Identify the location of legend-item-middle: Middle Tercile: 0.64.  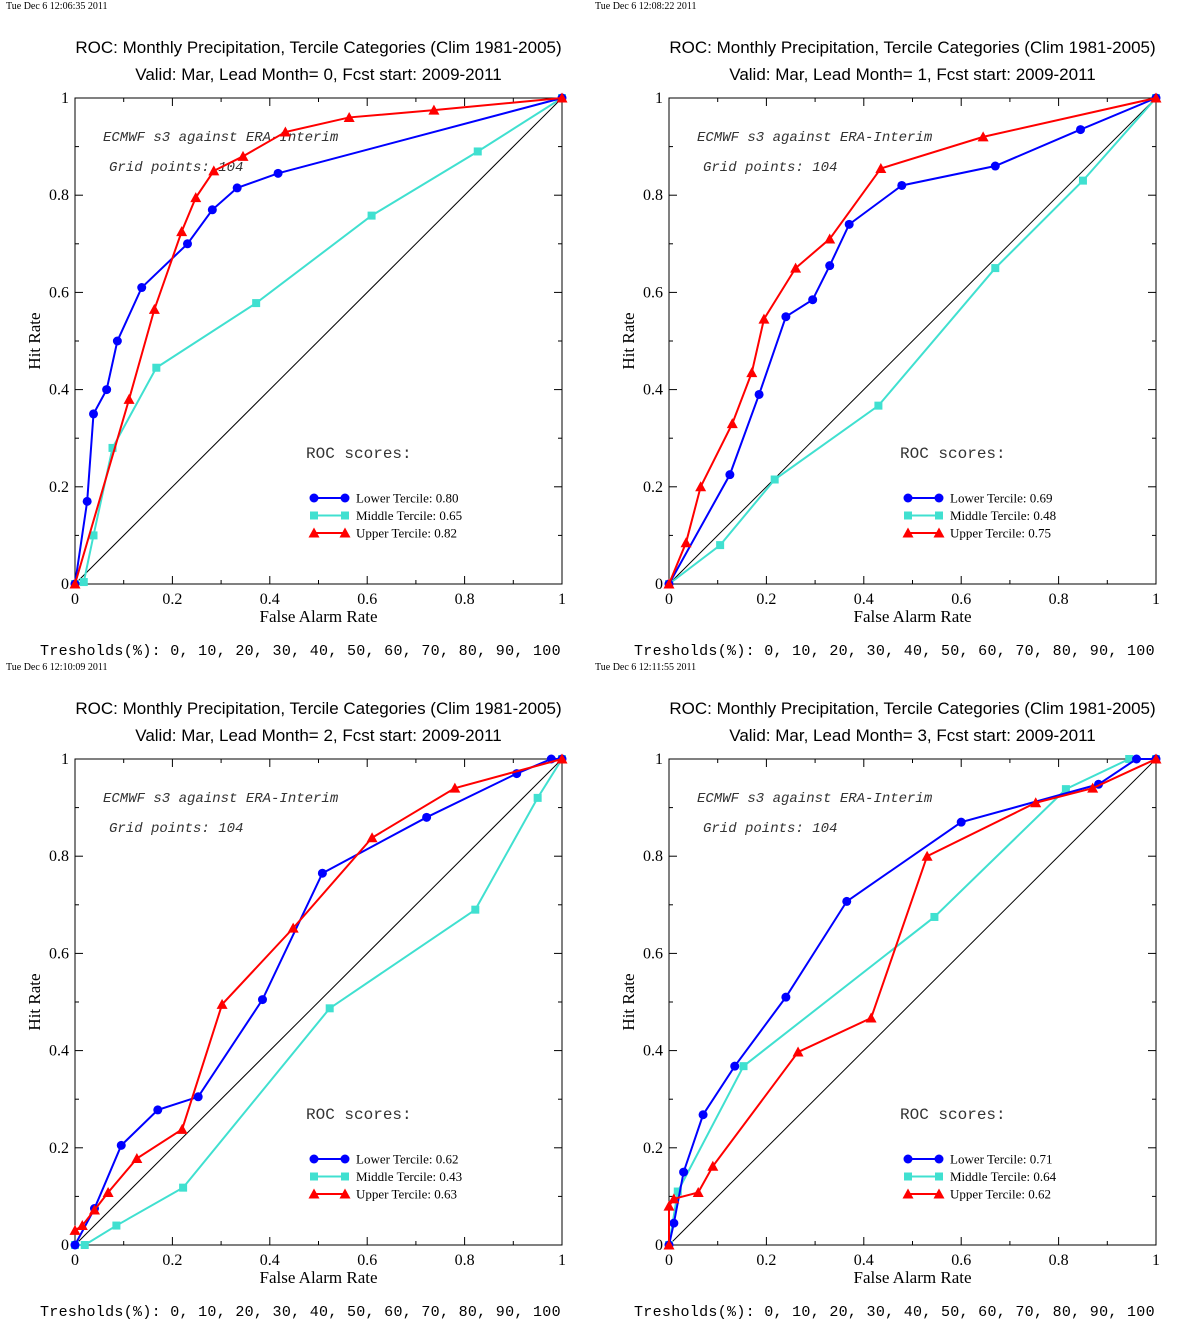
(980, 1176).